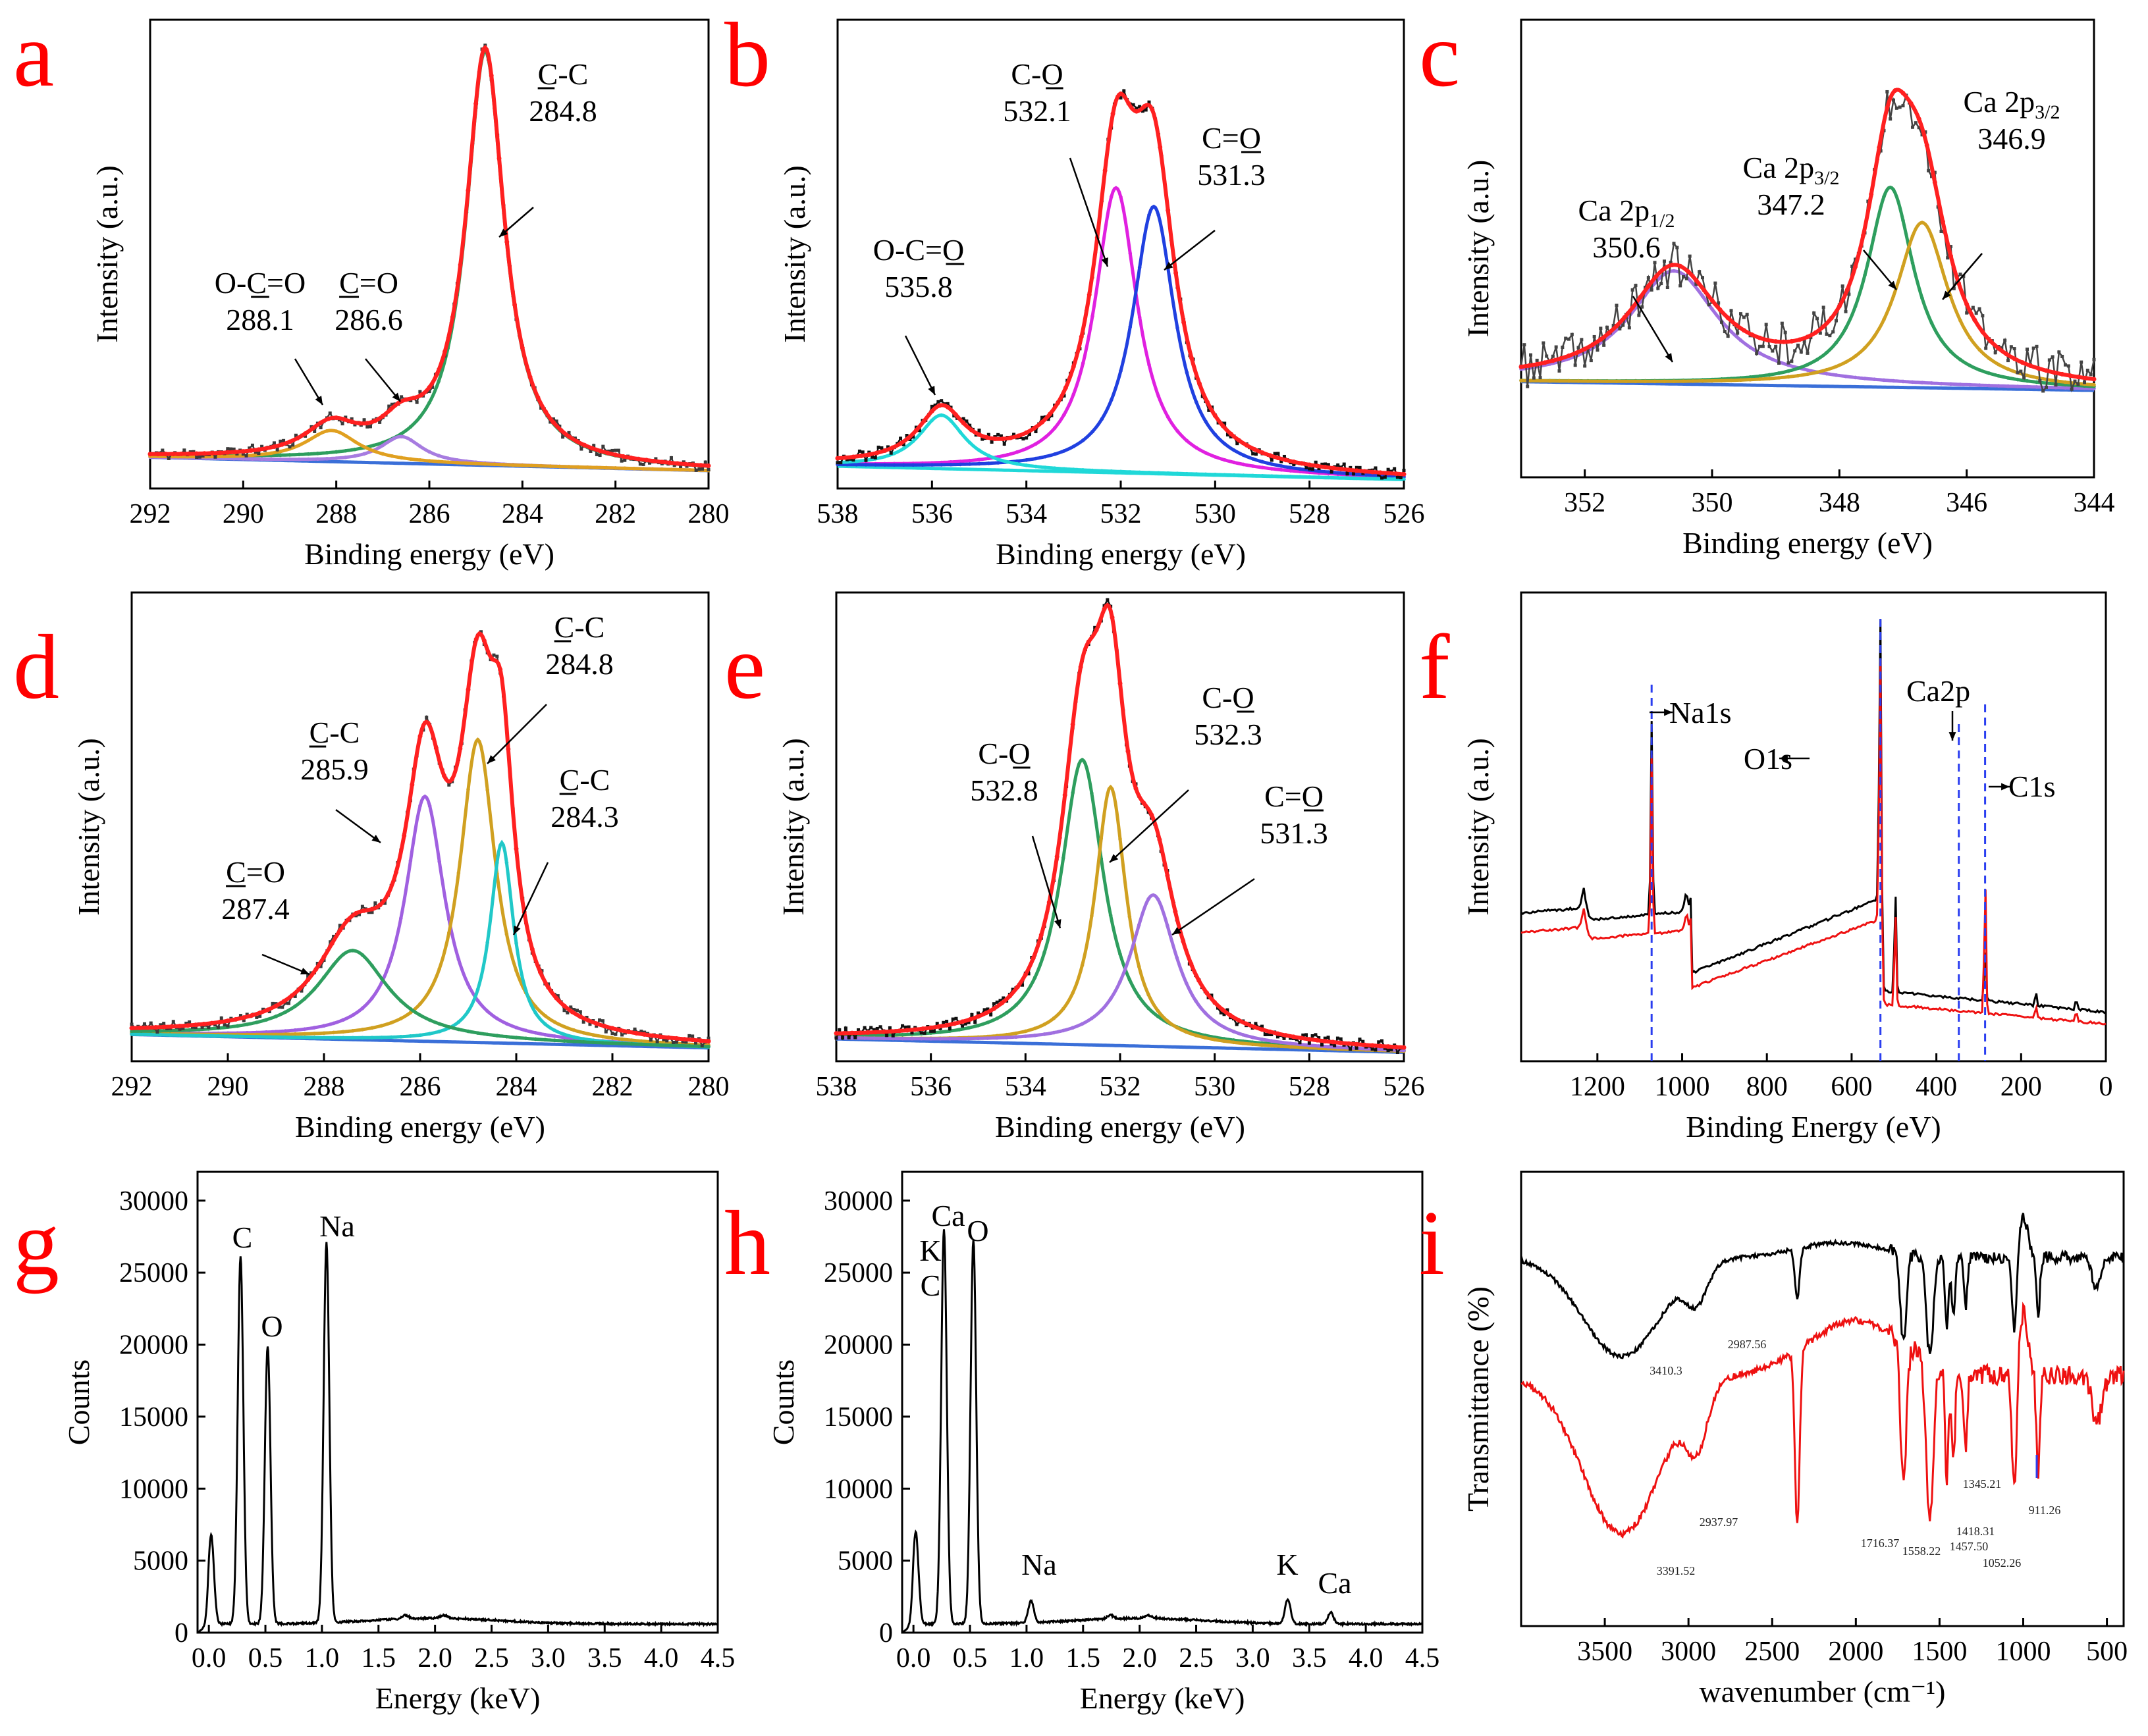 The width and height of the screenshot is (2148, 1736). What do you see at coordinates (1478, 827) in the screenshot?
I see `y-axis-label: Intensity (a.u.)` at bounding box center [1478, 827].